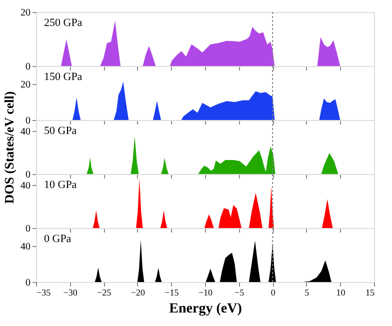  What do you see at coordinates (307, 293) in the screenshot?
I see `x-tick-label: 5` at bounding box center [307, 293].